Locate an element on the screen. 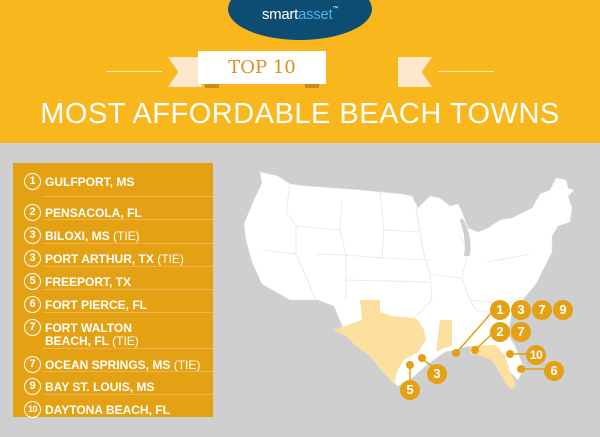 The height and width of the screenshot is (437, 600). town-name-line2: BEACH, FL is located at coordinates (77, 341).